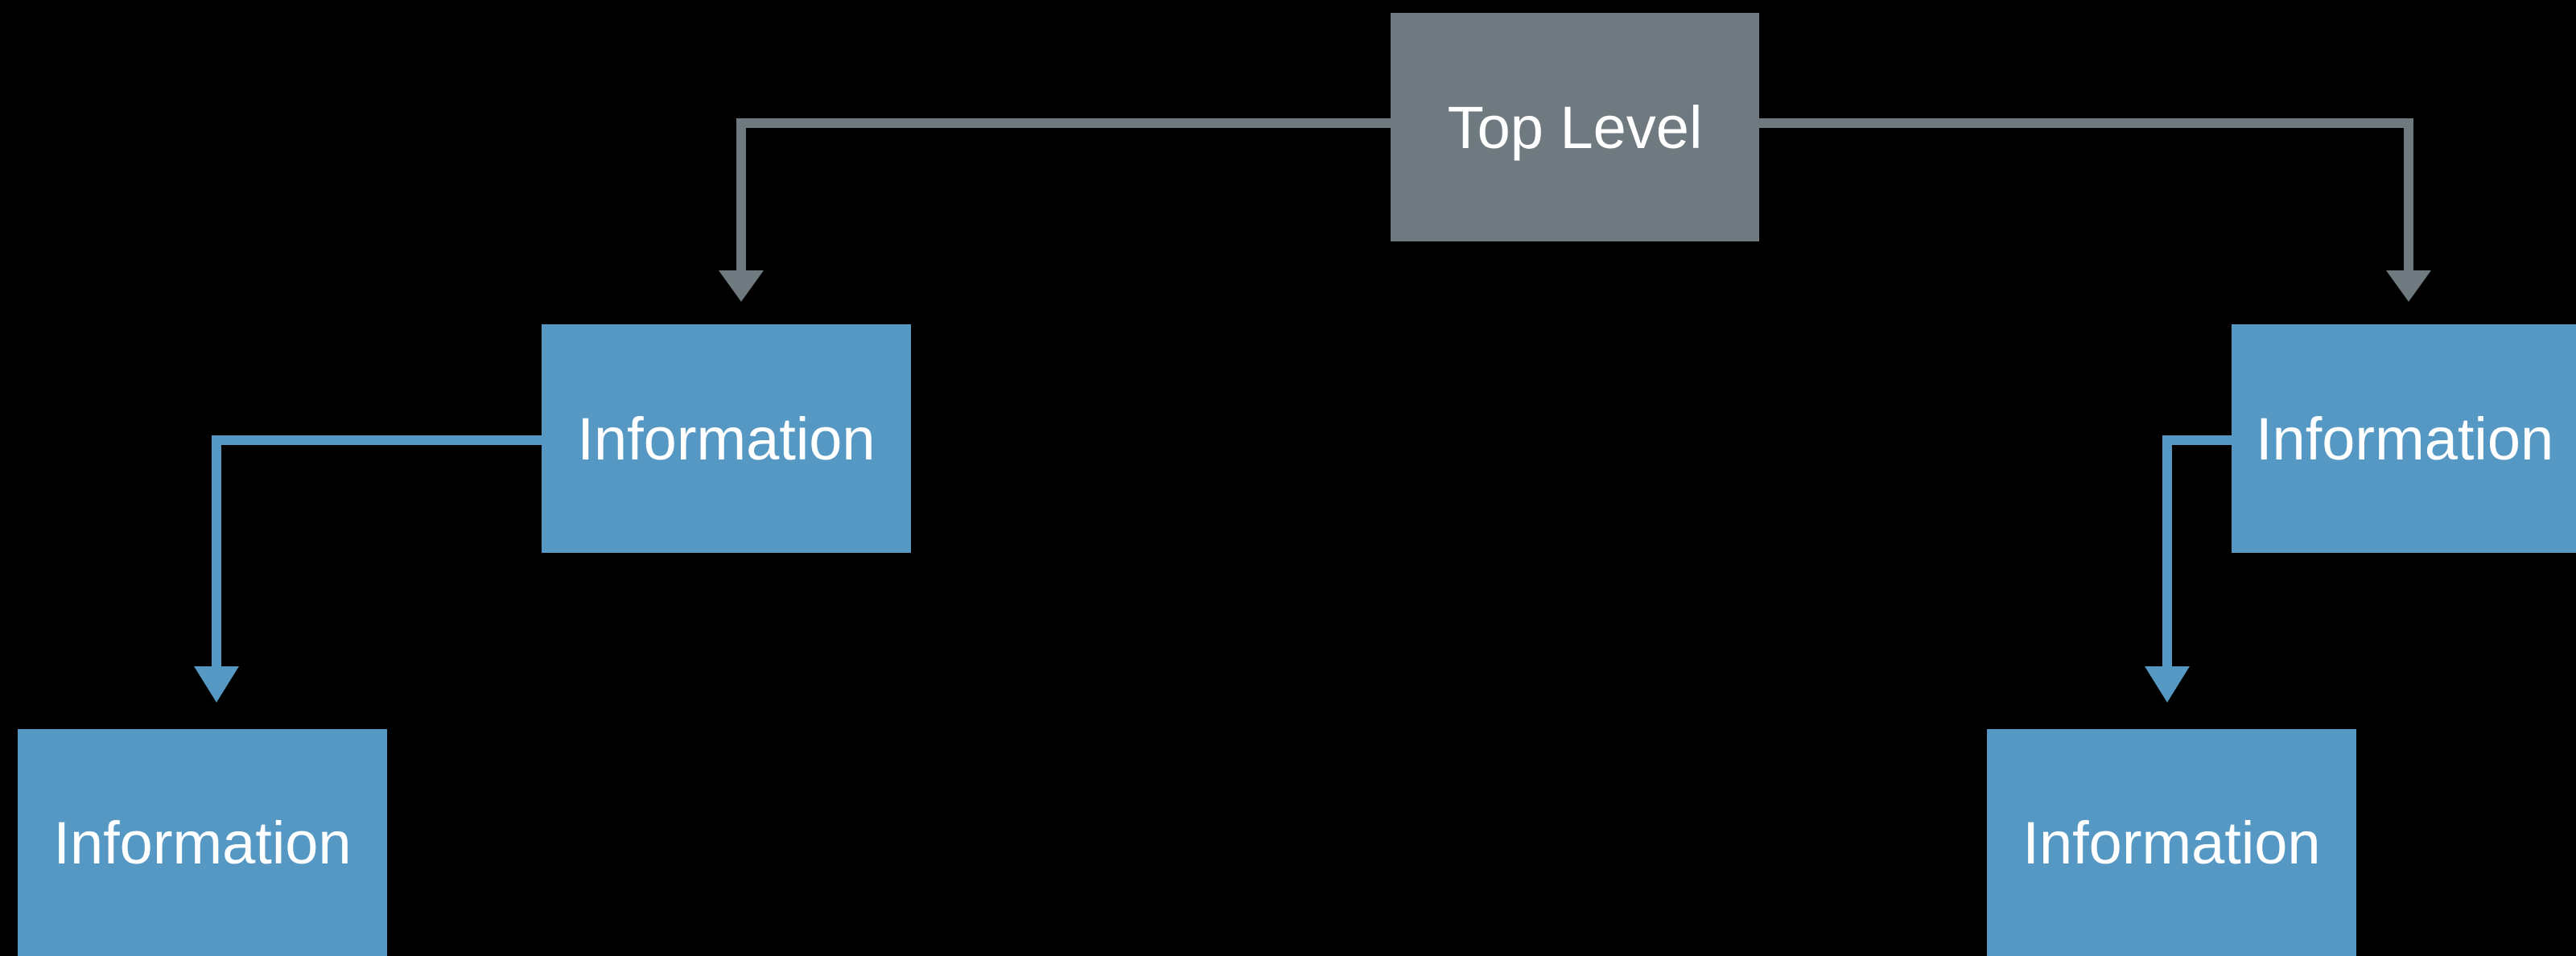  I want to click on information-node-level2-left: Information, so click(202, 843).